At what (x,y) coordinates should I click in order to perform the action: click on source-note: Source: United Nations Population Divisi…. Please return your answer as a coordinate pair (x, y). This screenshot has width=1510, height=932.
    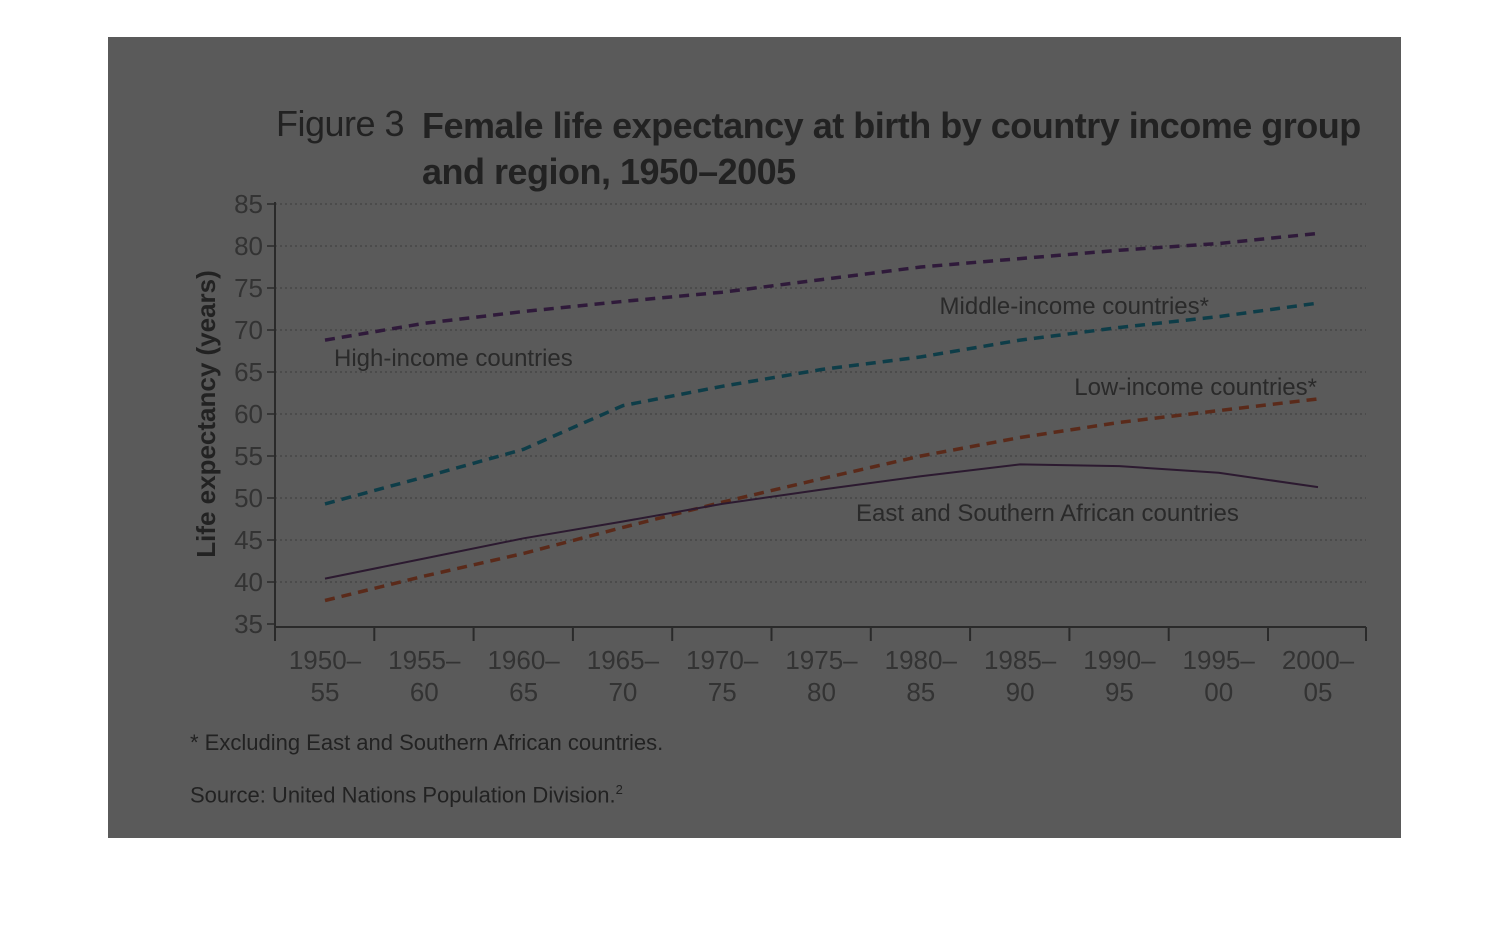
    Looking at the image, I should click on (406, 795).